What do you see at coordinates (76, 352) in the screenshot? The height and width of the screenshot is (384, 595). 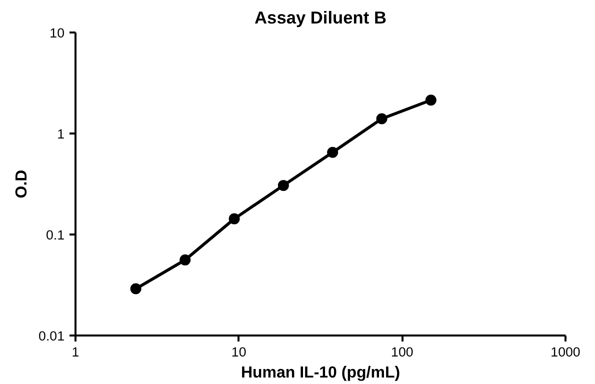 I see `x-tick-label: 1` at bounding box center [76, 352].